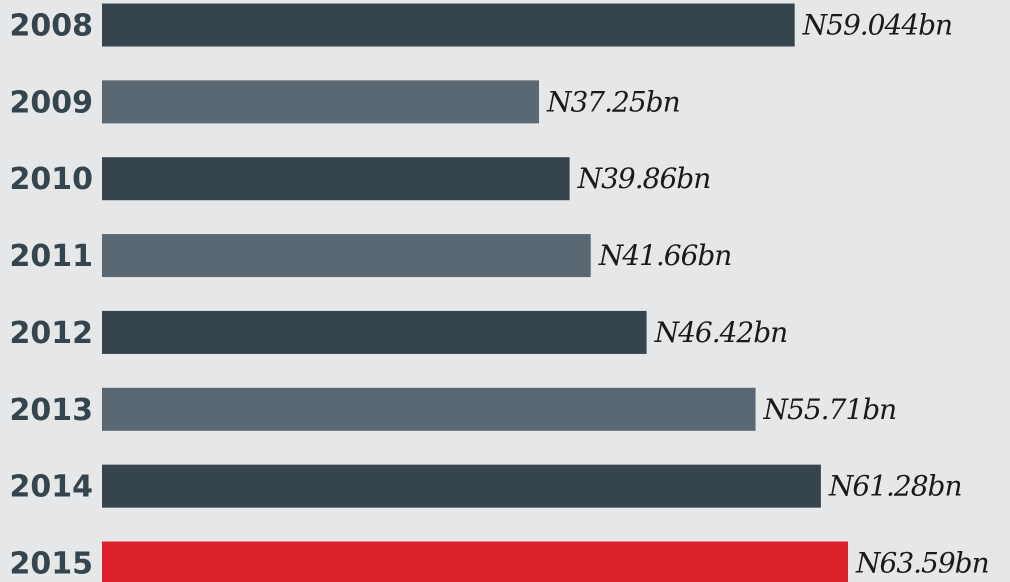  What do you see at coordinates (52, 26) in the screenshot?
I see `category-label: 2008` at bounding box center [52, 26].